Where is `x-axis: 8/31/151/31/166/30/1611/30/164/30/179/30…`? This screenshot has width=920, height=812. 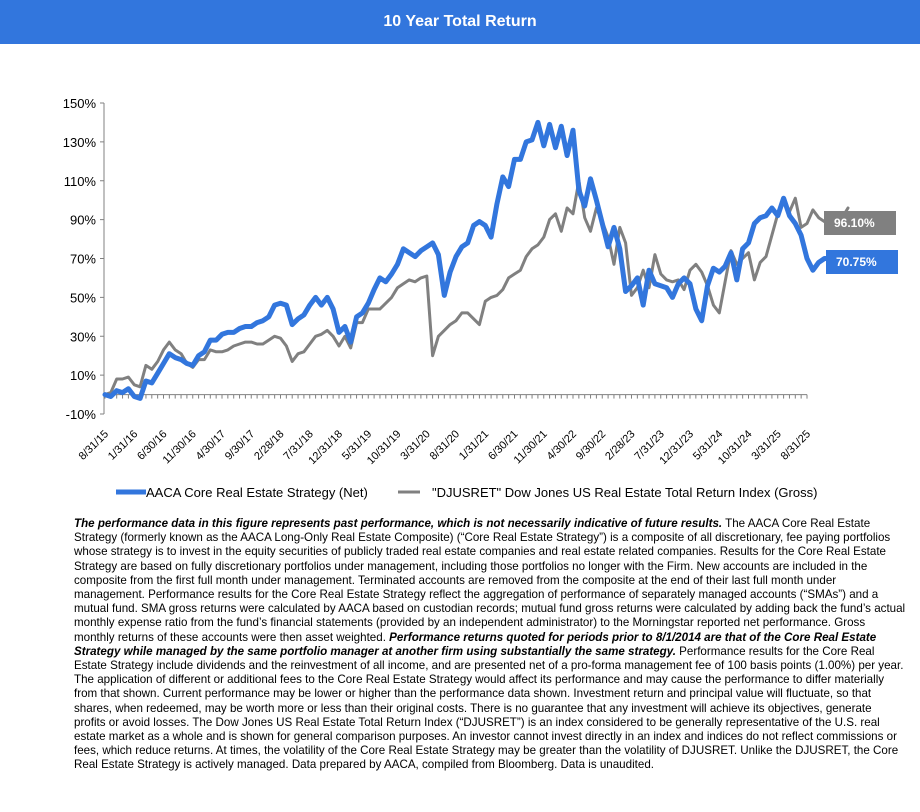 x-axis: 8/31/151/31/166/30/1611/30/164/30/179/30… is located at coordinates (445, 430).